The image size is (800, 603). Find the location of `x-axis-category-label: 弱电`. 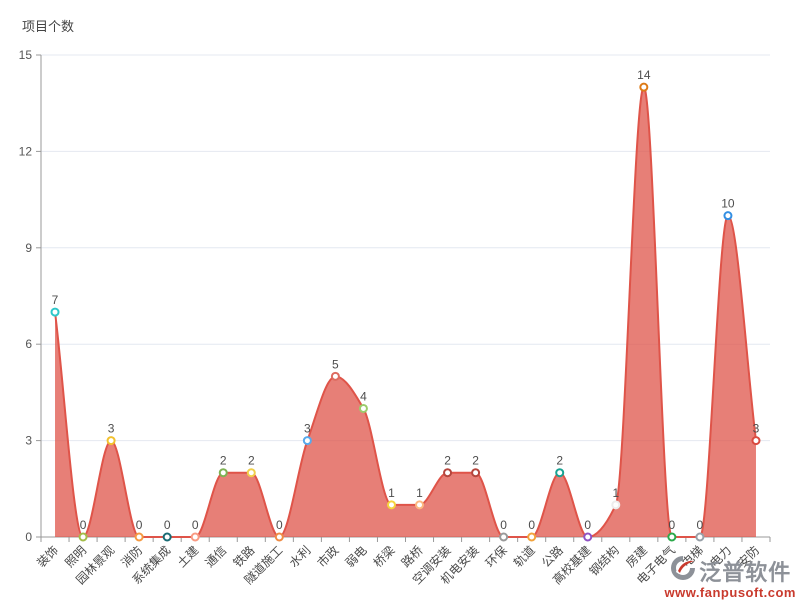

x-axis-category-label: 弱电 is located at coordinates (356, 556).